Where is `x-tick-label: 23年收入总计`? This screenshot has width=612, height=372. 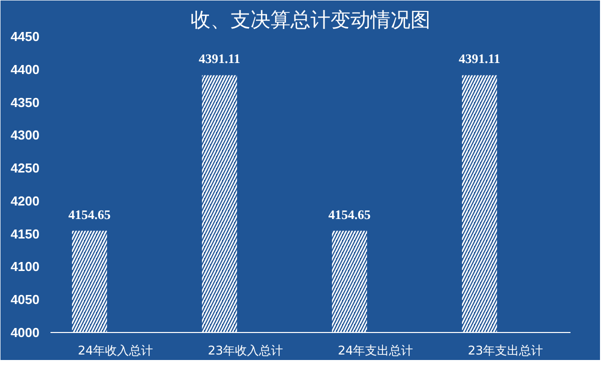 x-tick-label: 23年收入总计 is located at coordinates (246, 351).